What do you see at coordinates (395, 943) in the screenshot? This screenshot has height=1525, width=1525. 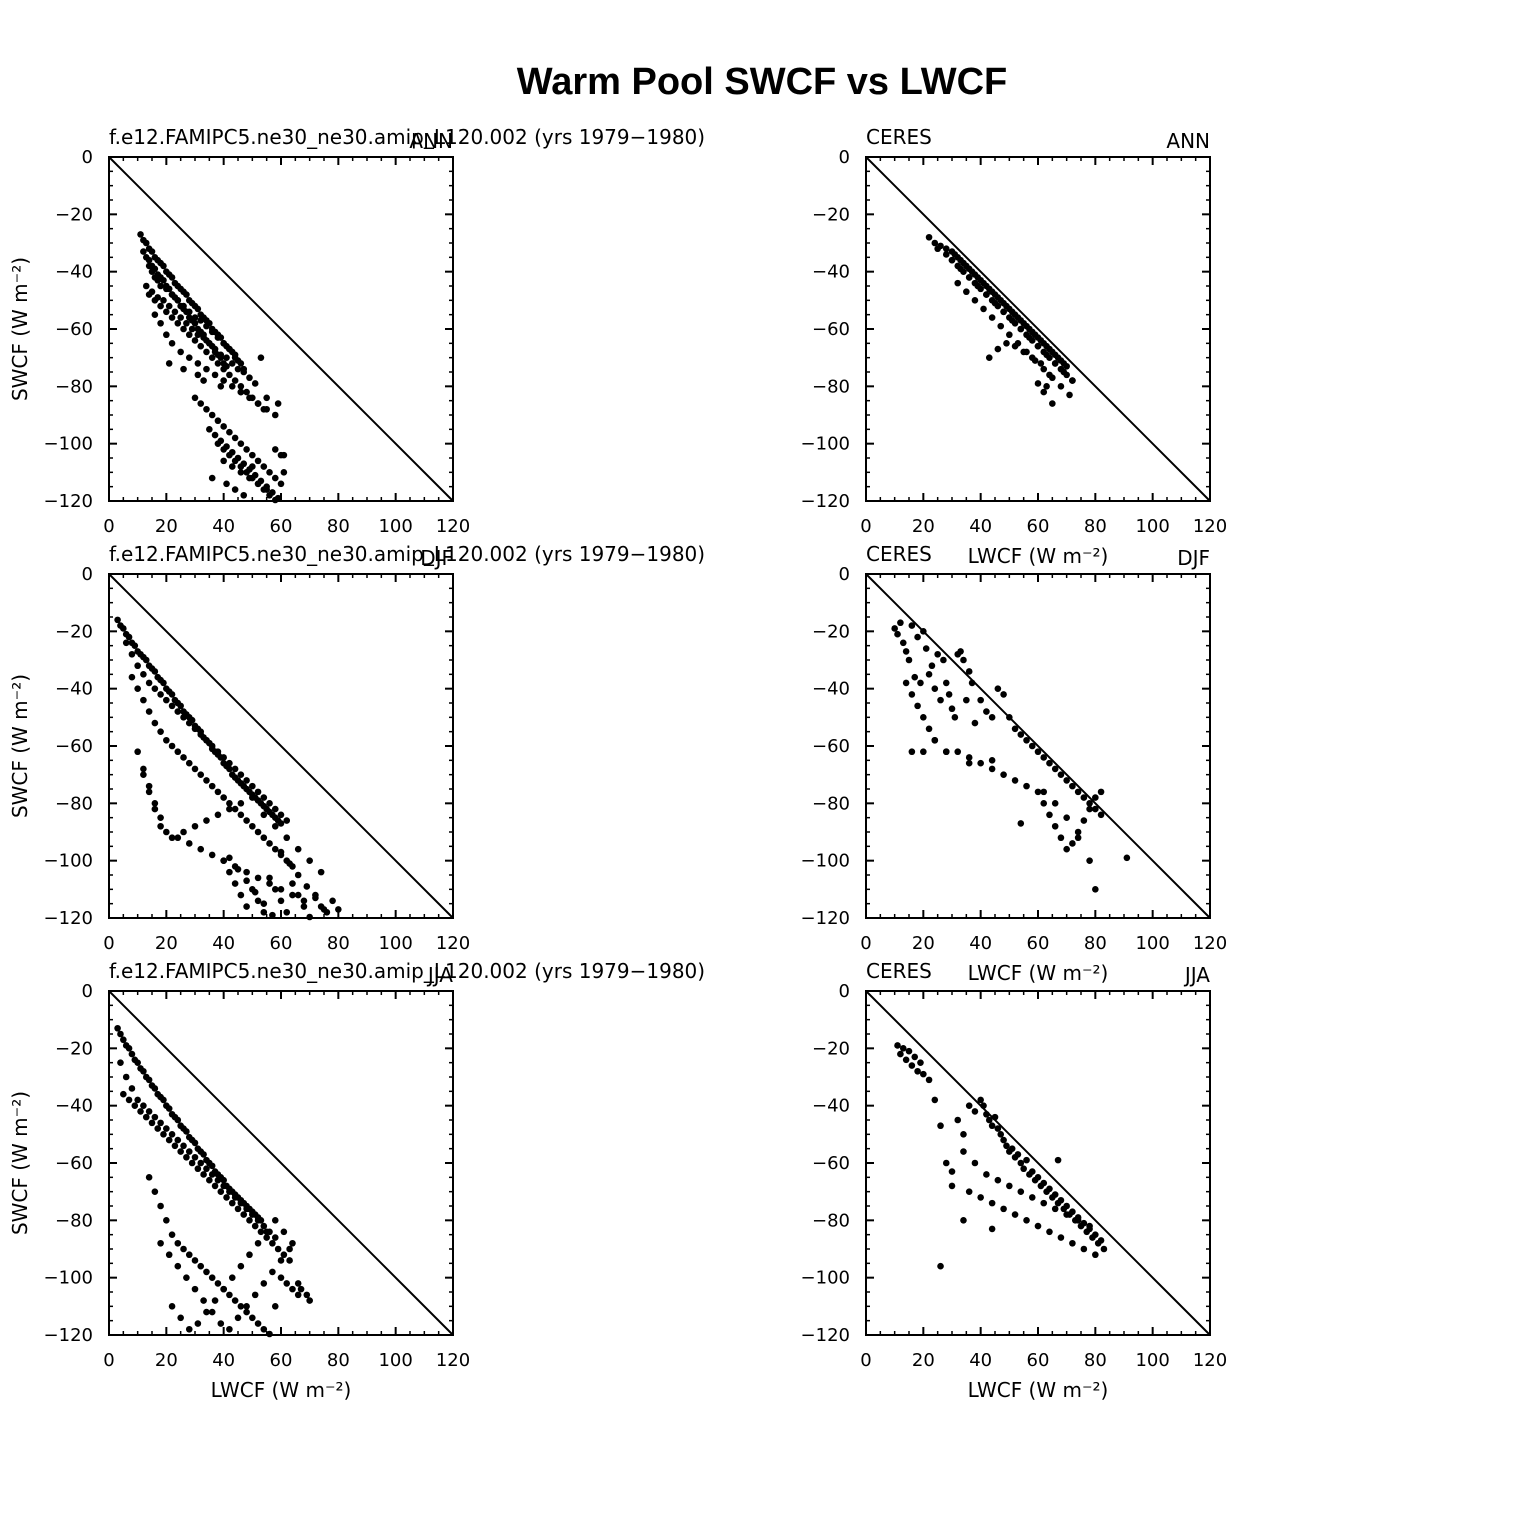 I see `x-tick-label: 100` at bounding box center [395, 943].